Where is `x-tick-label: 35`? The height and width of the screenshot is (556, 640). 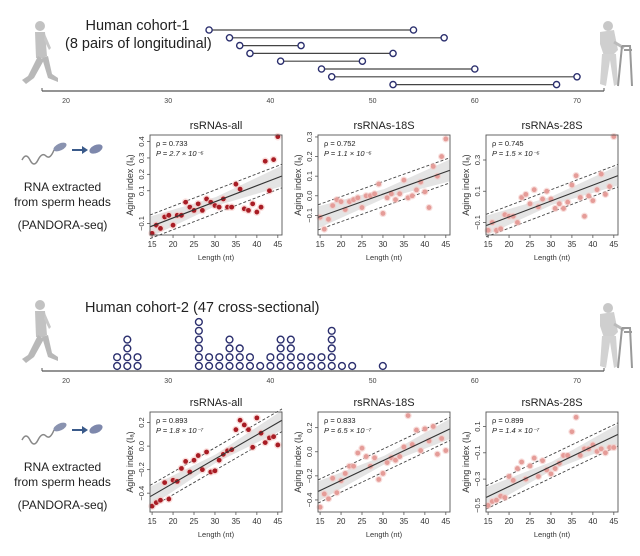 x-tick-label: 35 is located at coordinates (571, 521).